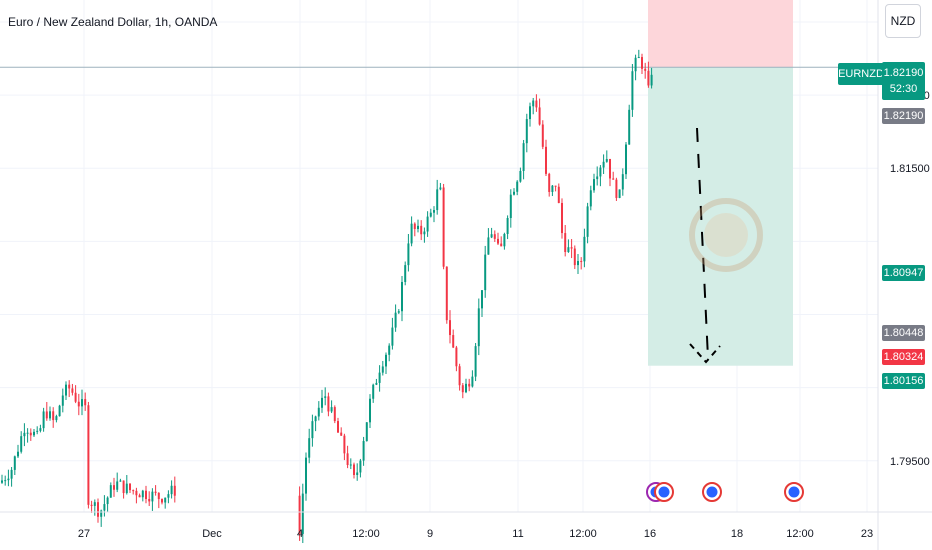 This screenshot has height=550, width=932. What do you see at coordinates (300, 534) in the screenshot?
I see `time-tick-label: 4` at bounding box center [300, 534].